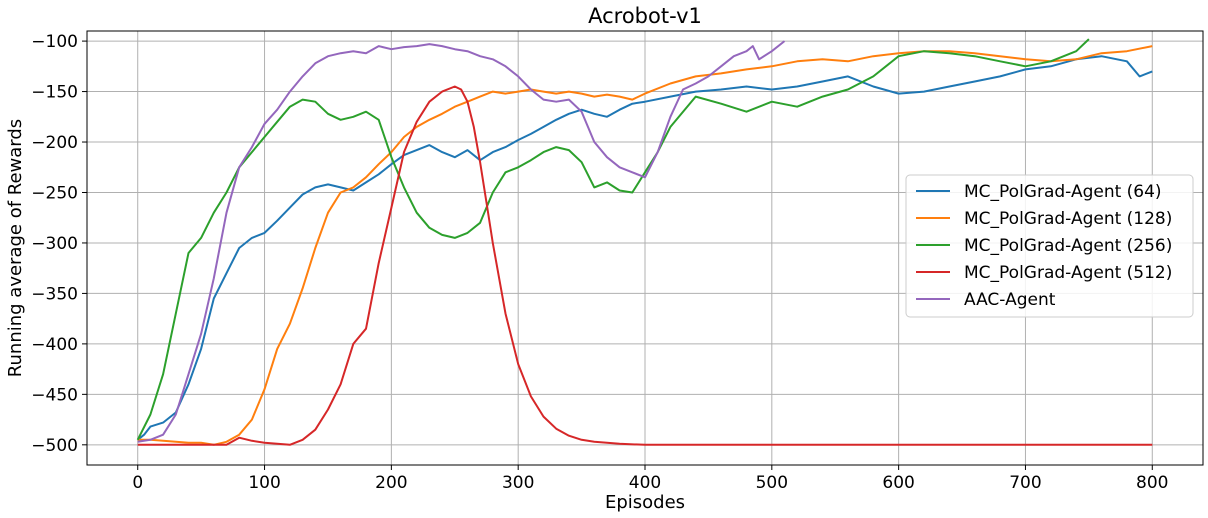 The width and height of the screenshot is (1208, 518). I want to click on legend-label: MC_PolGrad-Agent (256), so click(1068, 246).